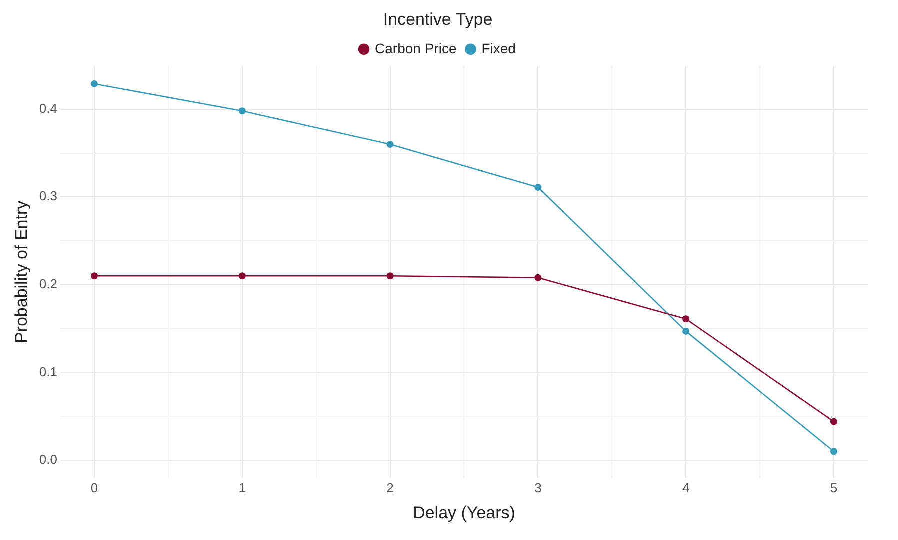  What do you see at coordinates (499, 48) in the screenshot?
I see `legend-label: Fixed` at bounding box center [499, 48].